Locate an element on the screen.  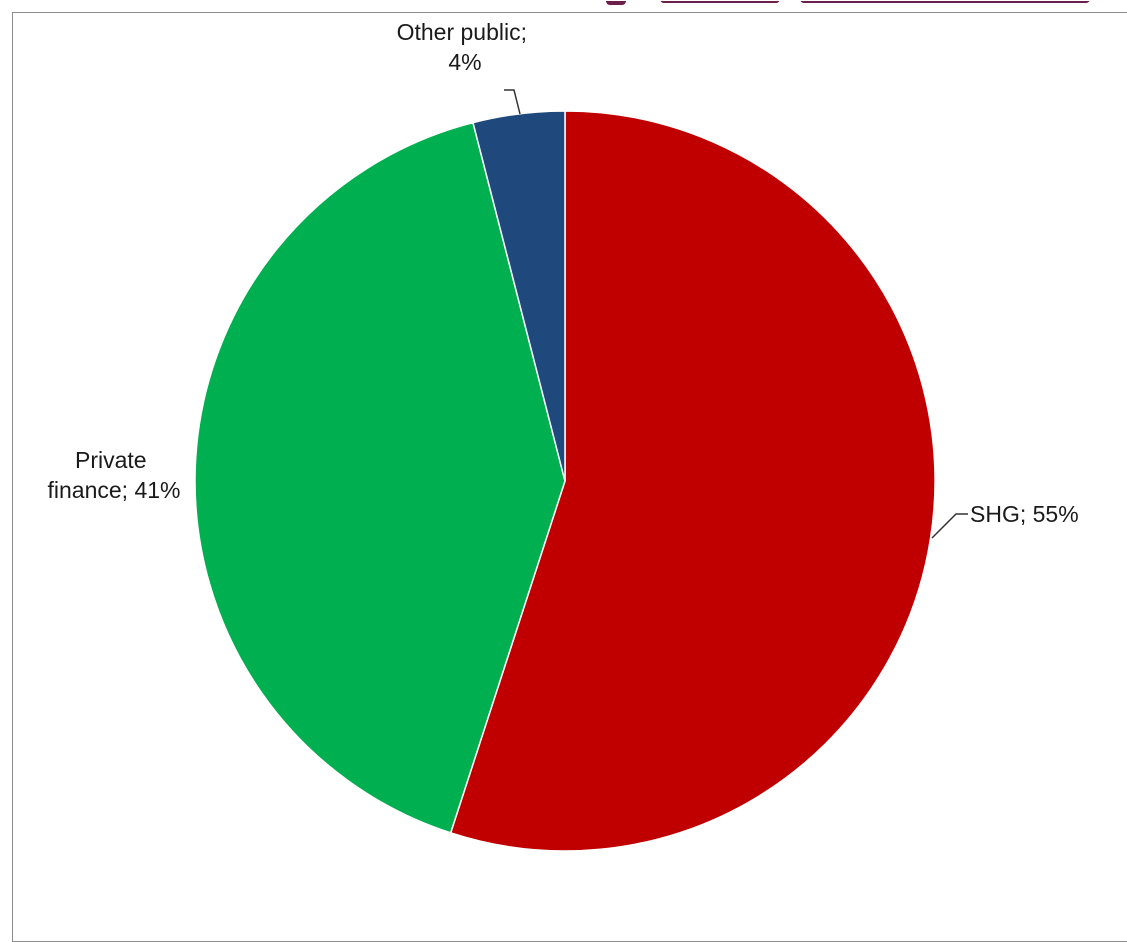
background-title-svg is located at coordinates (848, 2).